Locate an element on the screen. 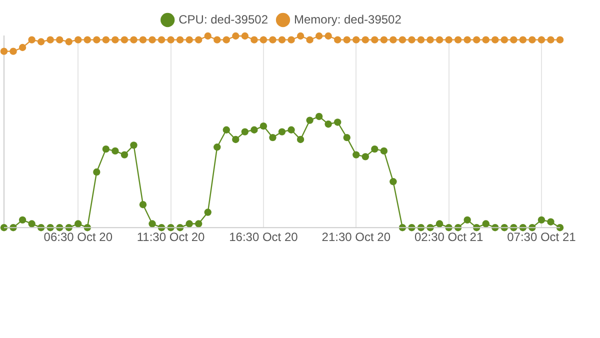 The height and width of the screenshot is (338, 600). x-tick-label: 07:30 Oct 21 is located at coordinates (541, 237).